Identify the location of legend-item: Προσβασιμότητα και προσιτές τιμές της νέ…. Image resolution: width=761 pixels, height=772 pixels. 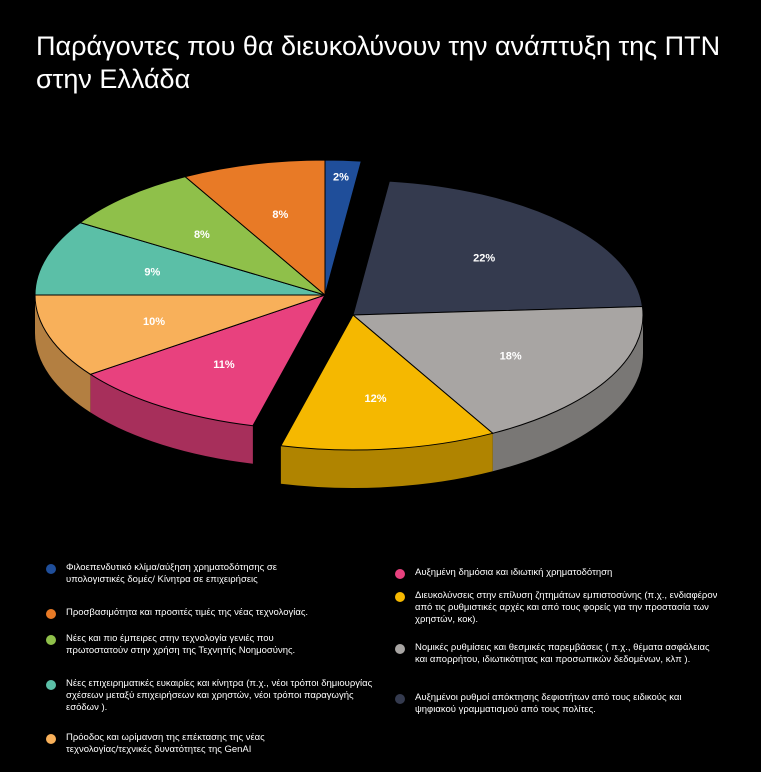
(196, 613).